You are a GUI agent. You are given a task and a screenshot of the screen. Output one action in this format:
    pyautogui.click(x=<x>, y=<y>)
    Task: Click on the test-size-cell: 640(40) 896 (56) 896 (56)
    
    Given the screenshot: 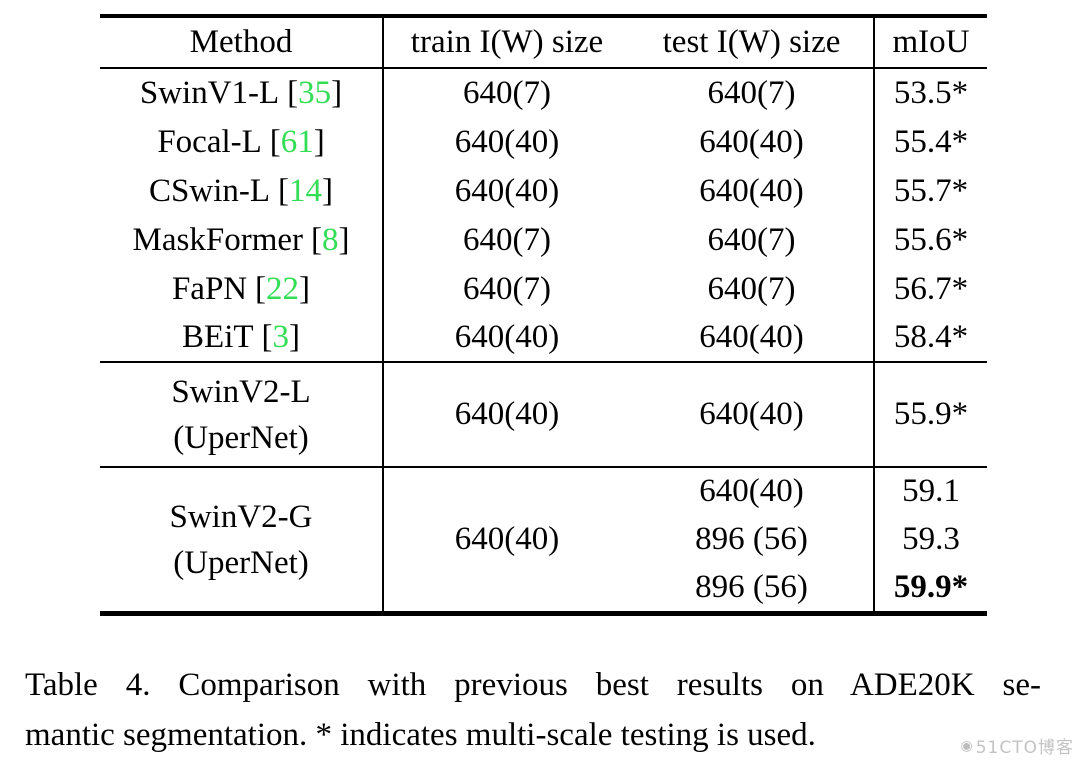 What is the action you would take?
    pyautogui.click(x=752, y=539)
    